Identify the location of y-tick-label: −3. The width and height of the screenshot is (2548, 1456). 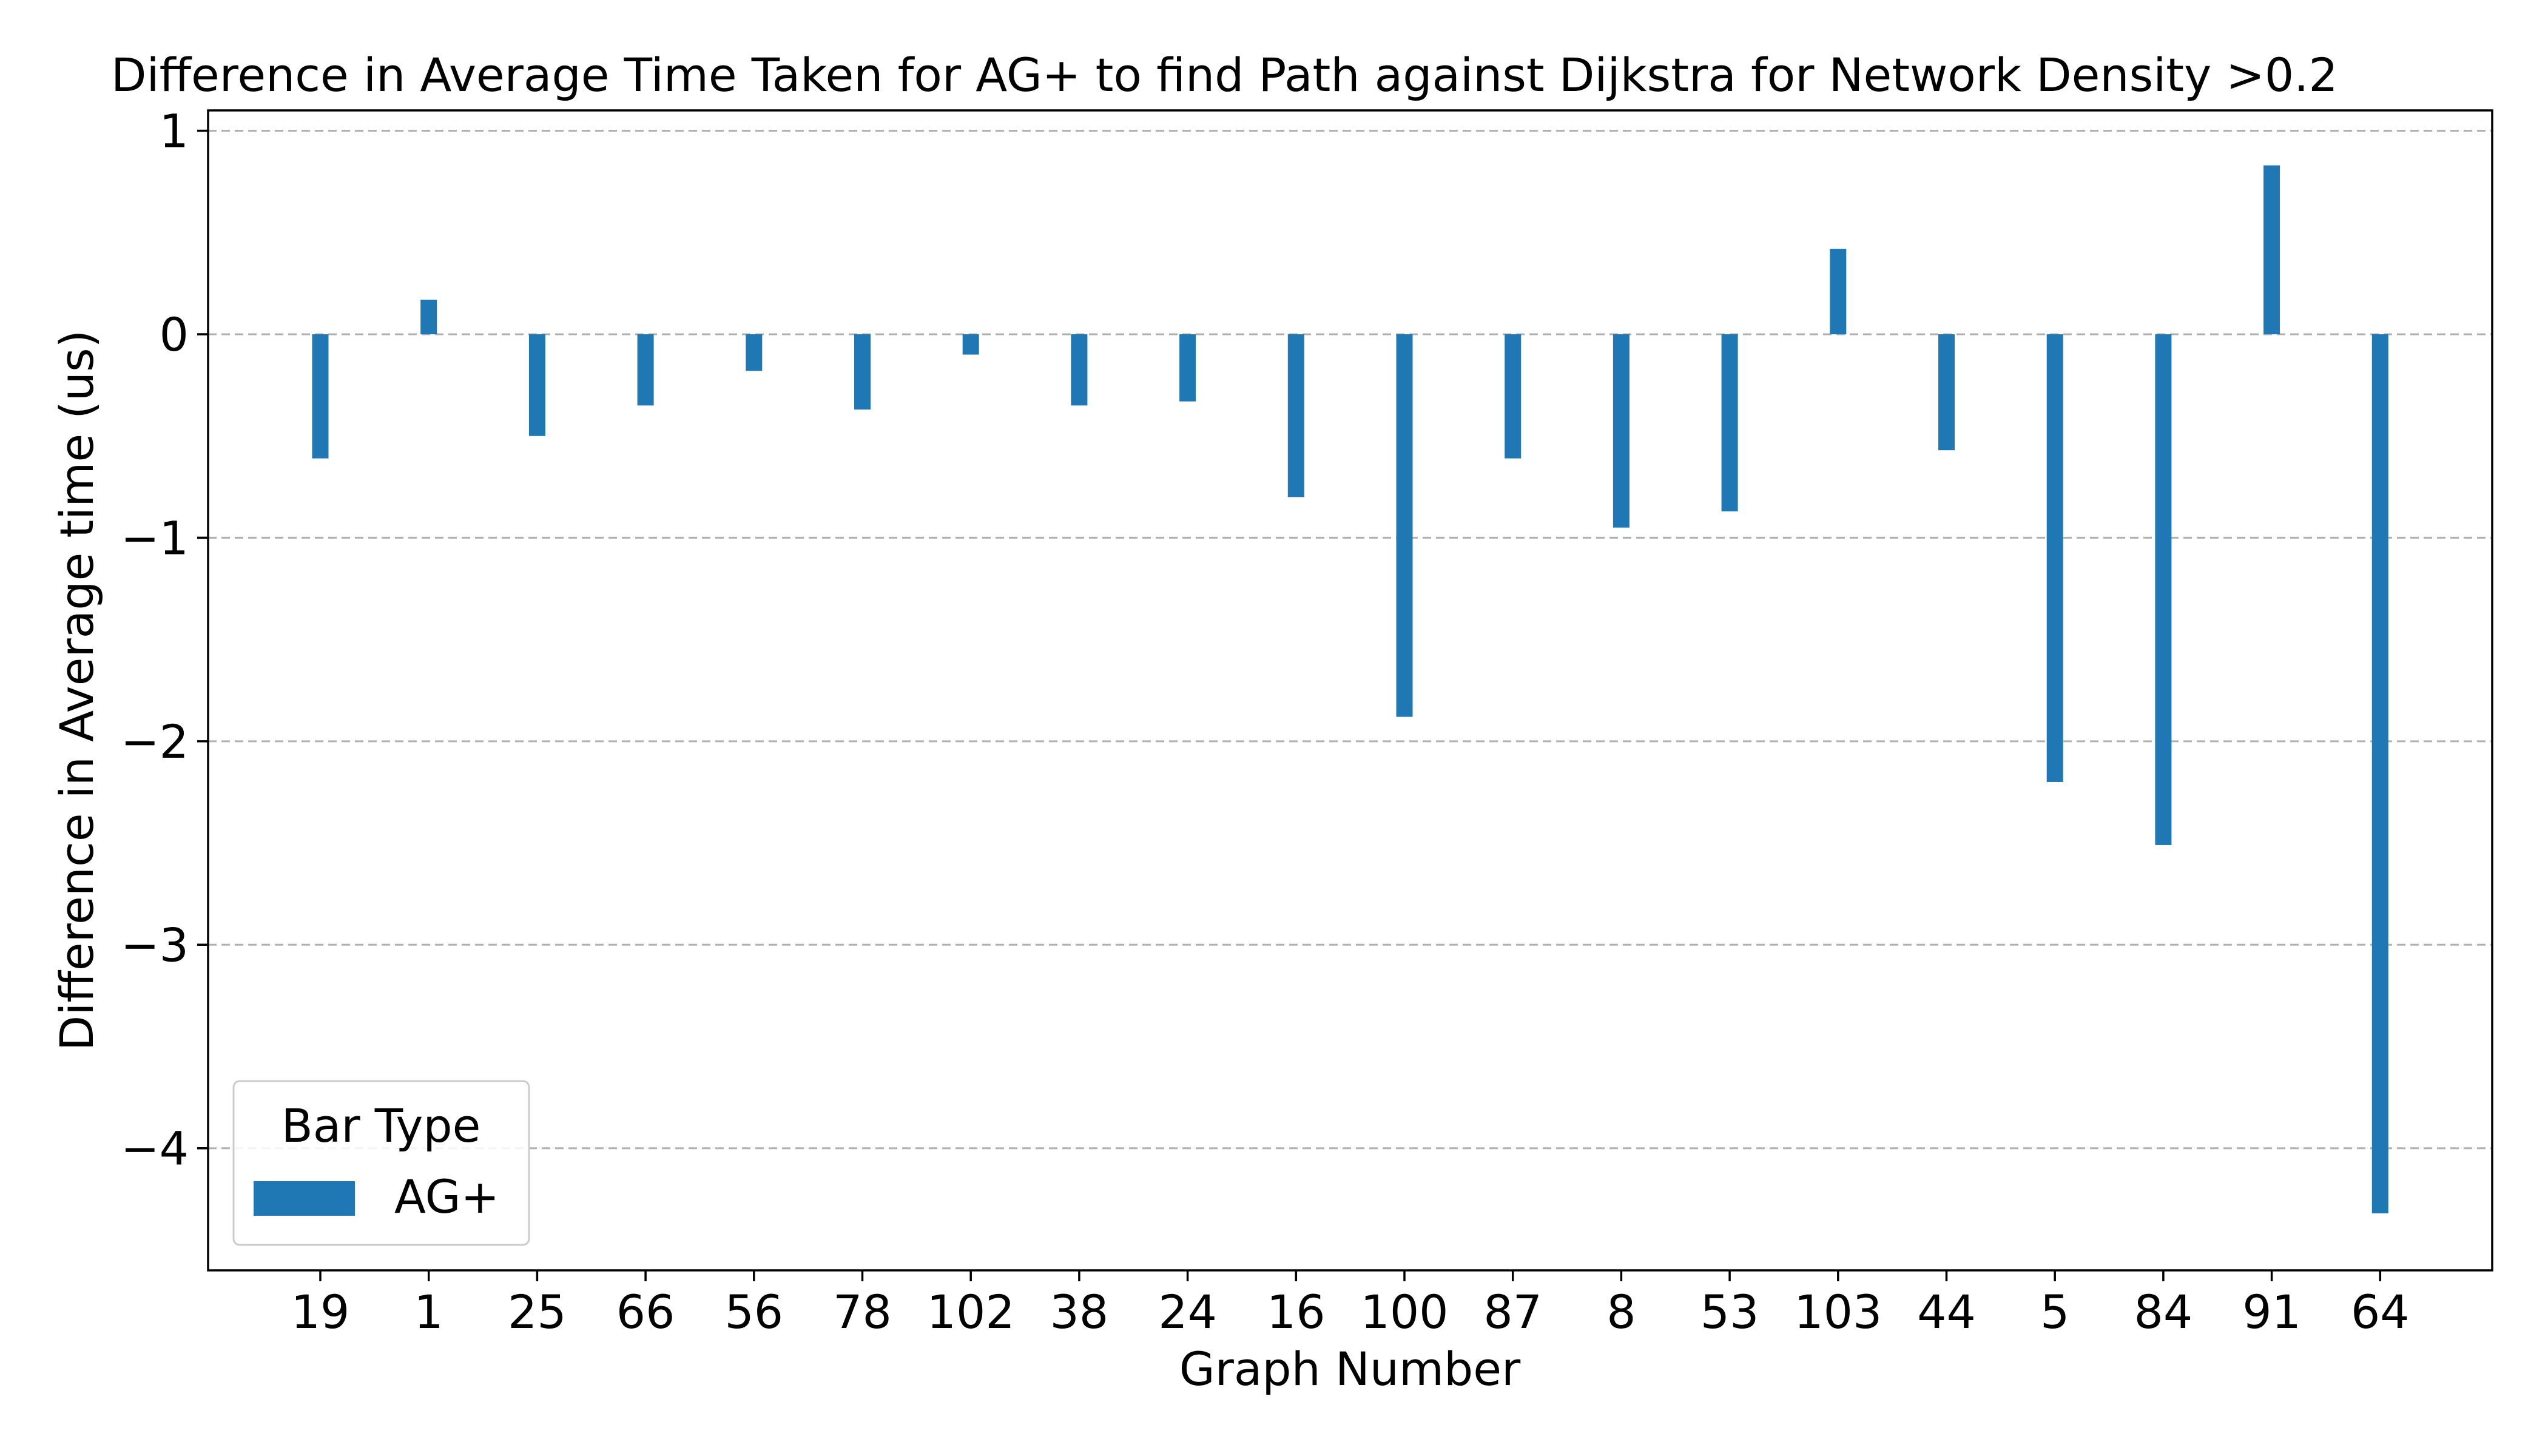
(155, 945).